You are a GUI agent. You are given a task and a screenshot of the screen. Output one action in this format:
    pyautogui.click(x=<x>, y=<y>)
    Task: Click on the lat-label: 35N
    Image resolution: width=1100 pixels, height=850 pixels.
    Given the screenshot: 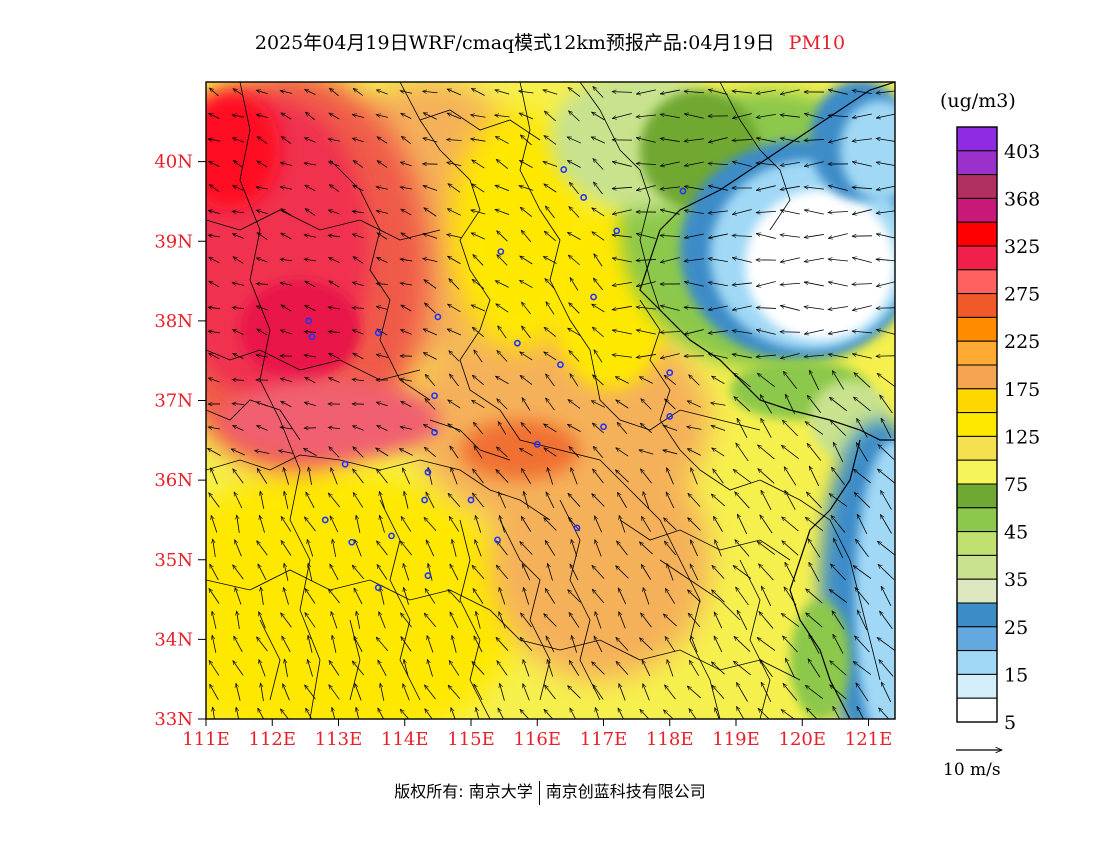 What is the action you would take?
    pyautogui.click(x=173, y=560)
    